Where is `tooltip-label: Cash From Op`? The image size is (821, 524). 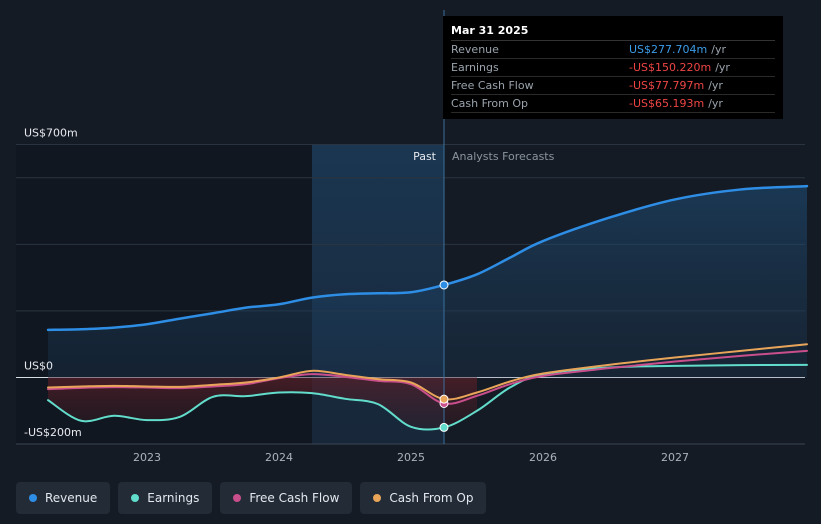 tooltip-label: Cash From Op is located at coordinates (490, 103).